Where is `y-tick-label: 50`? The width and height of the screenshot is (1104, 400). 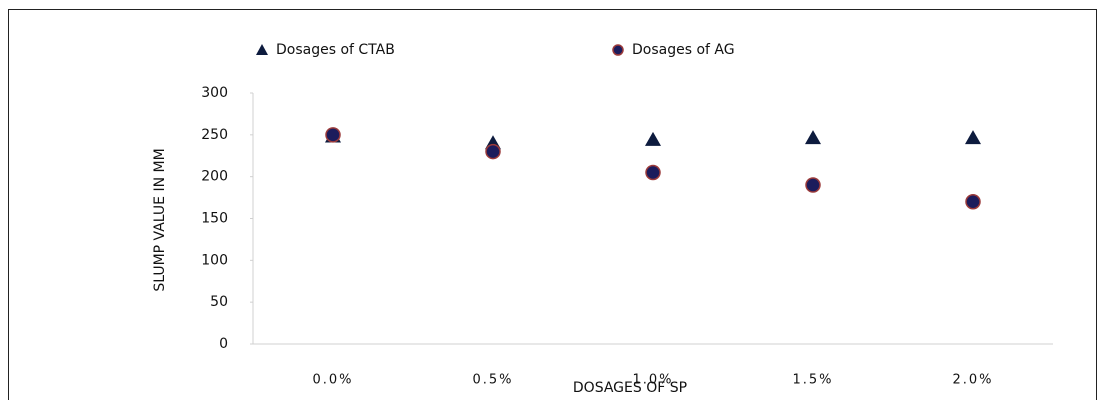 y-tick-label: 50 is located at coordinates (219, 302).